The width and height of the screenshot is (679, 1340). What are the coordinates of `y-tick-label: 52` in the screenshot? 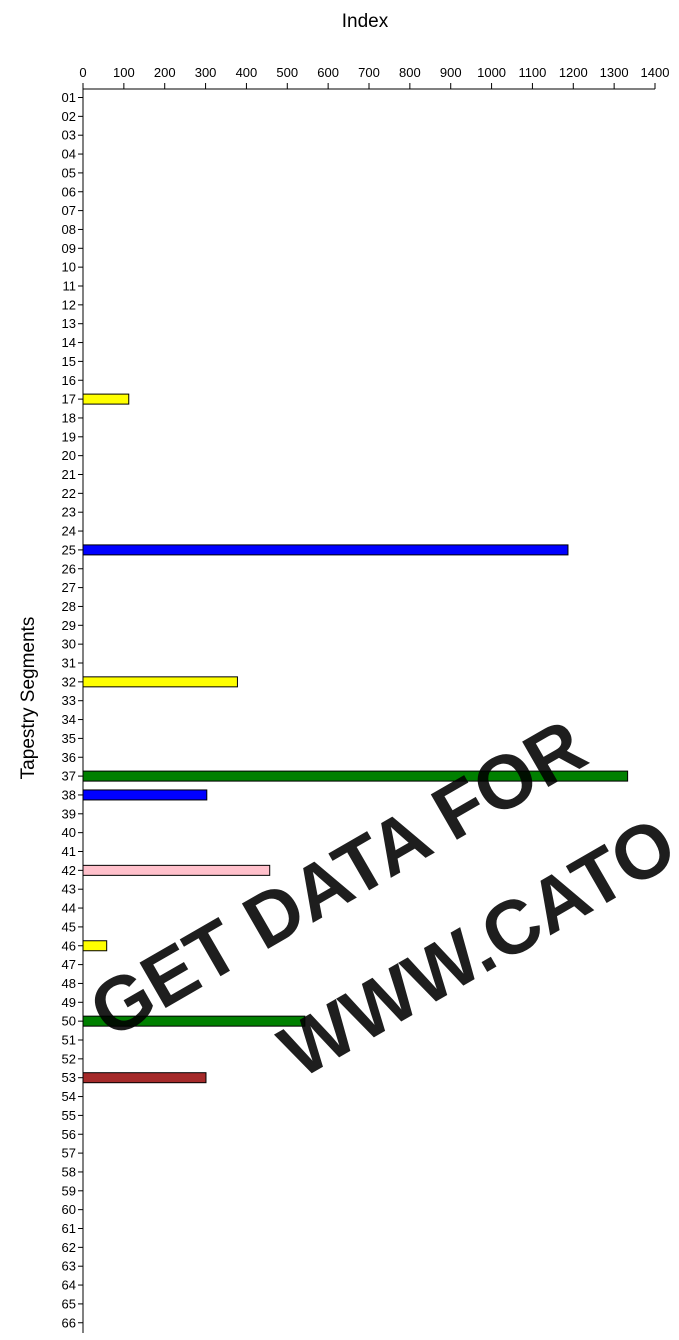 It's located at (69, 1058).